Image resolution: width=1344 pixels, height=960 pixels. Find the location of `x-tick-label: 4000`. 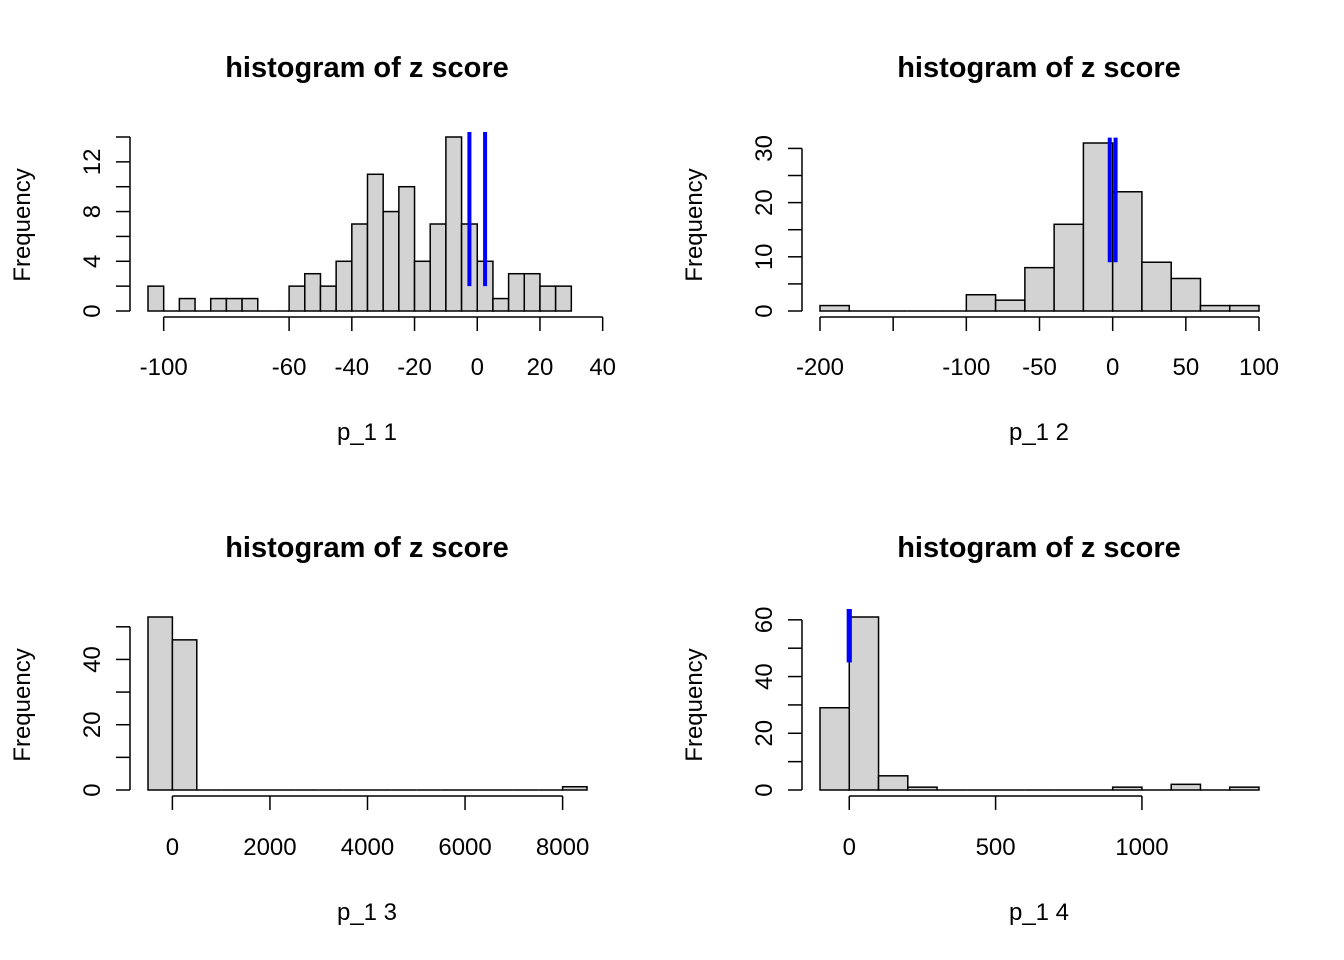

x-tick-label: 4000 is located at coordinates (367, 847).